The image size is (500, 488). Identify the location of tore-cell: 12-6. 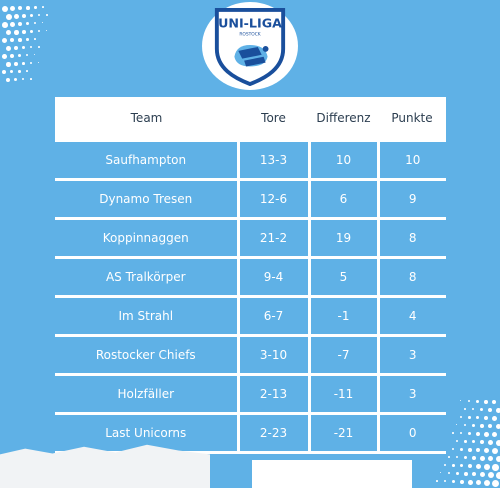
(273, 199).